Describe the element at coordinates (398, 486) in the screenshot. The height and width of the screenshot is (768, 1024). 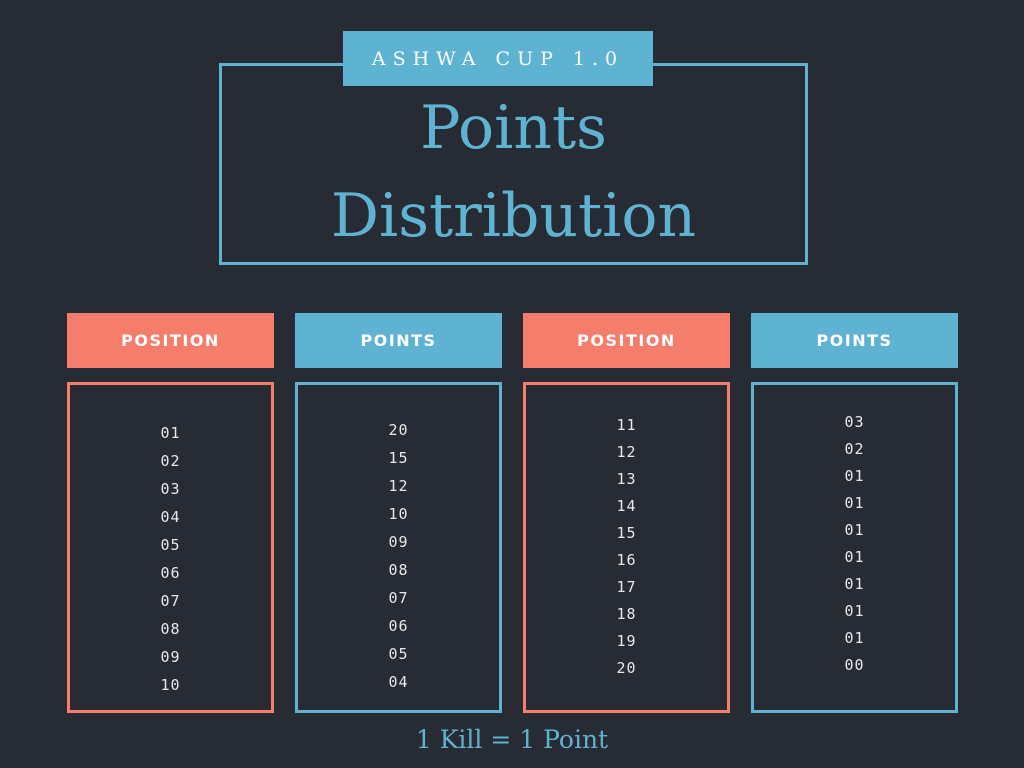
I see `points-cell: 12` at that location.